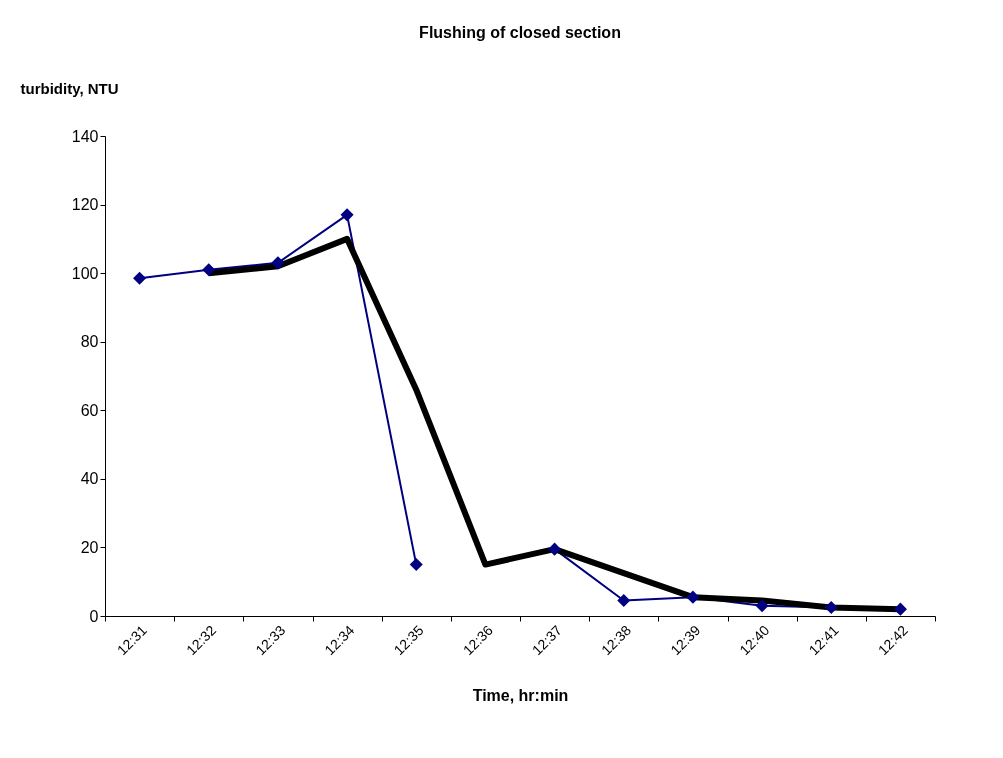 The width and height of the screenshot is (1003, 758). I want to click on y-tick-label: 0, so click(94, 616).